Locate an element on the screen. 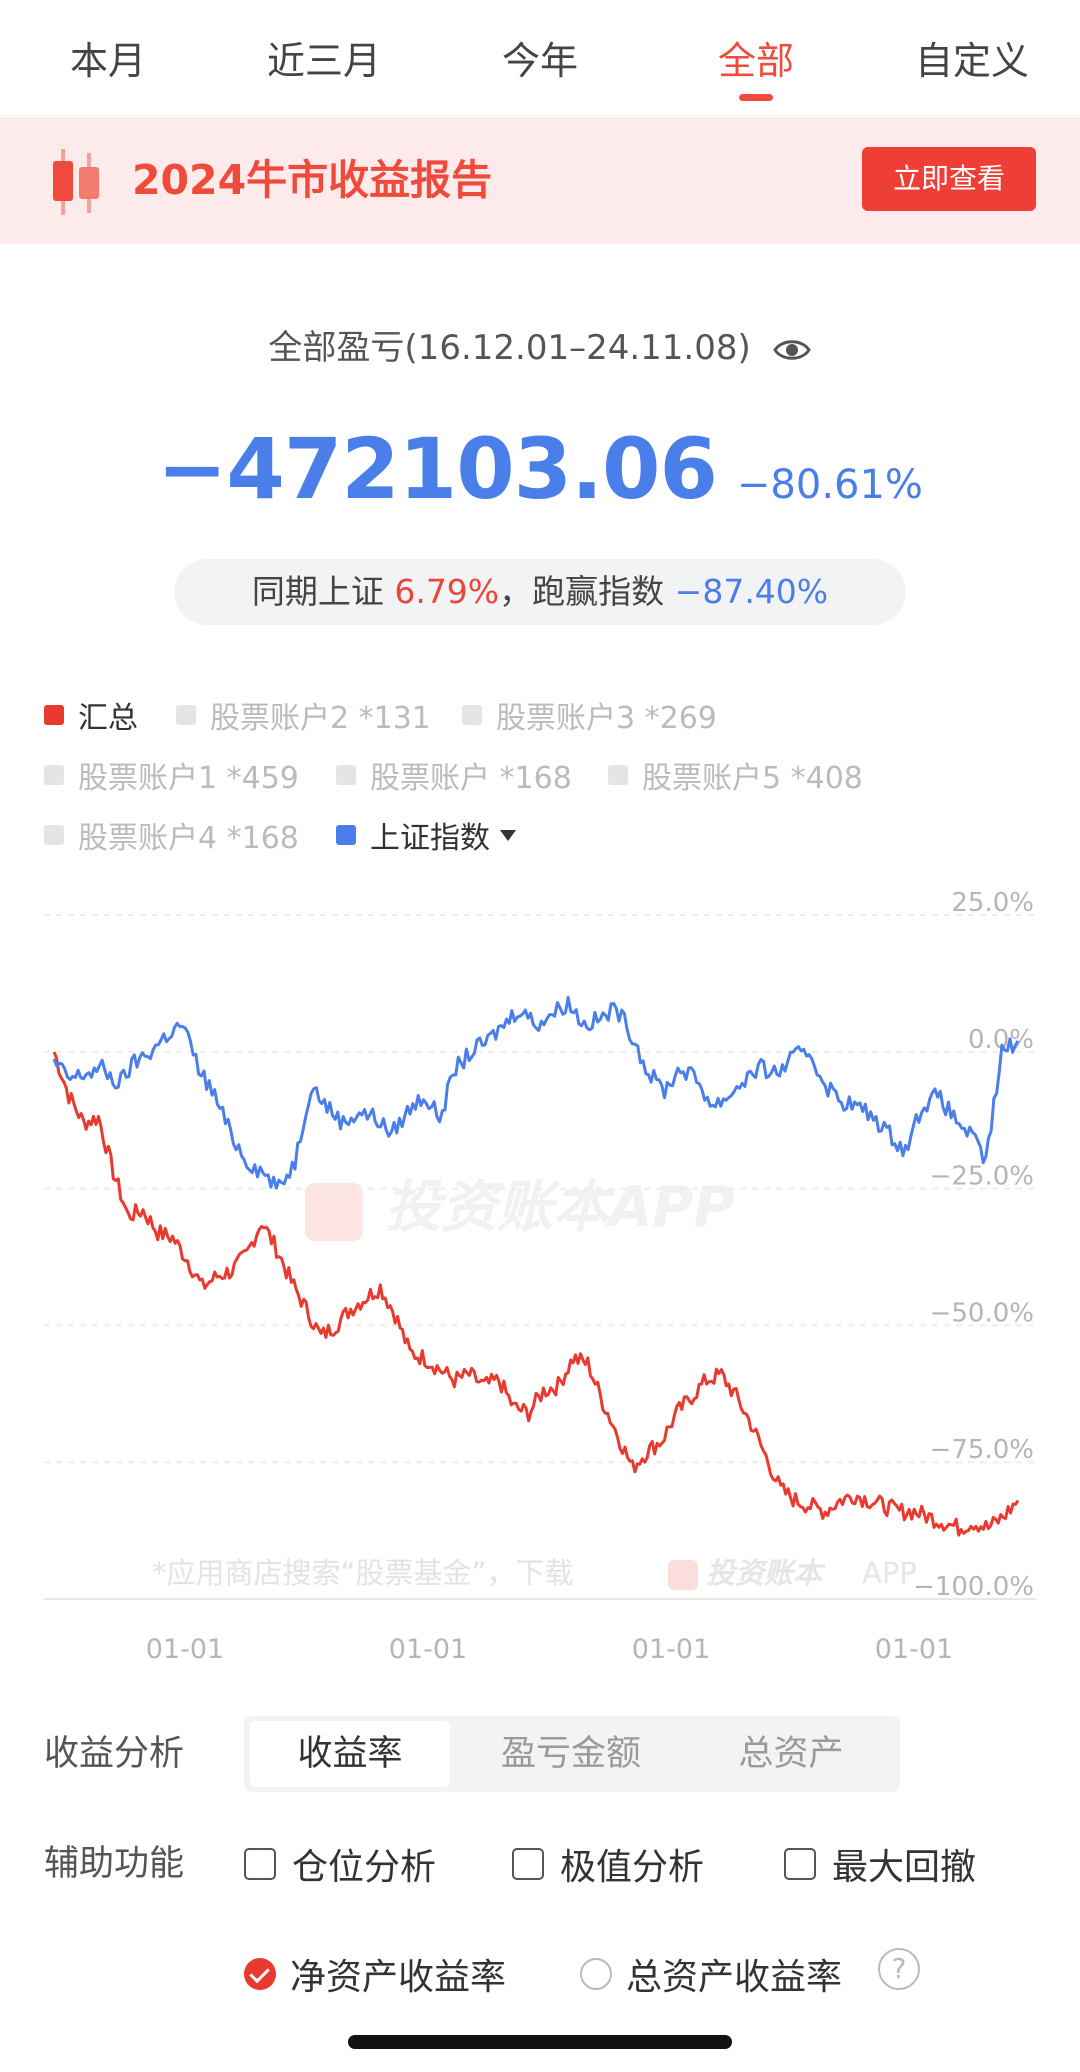  analysis-label: 收益分析 is located at coordinates (114, 1754).